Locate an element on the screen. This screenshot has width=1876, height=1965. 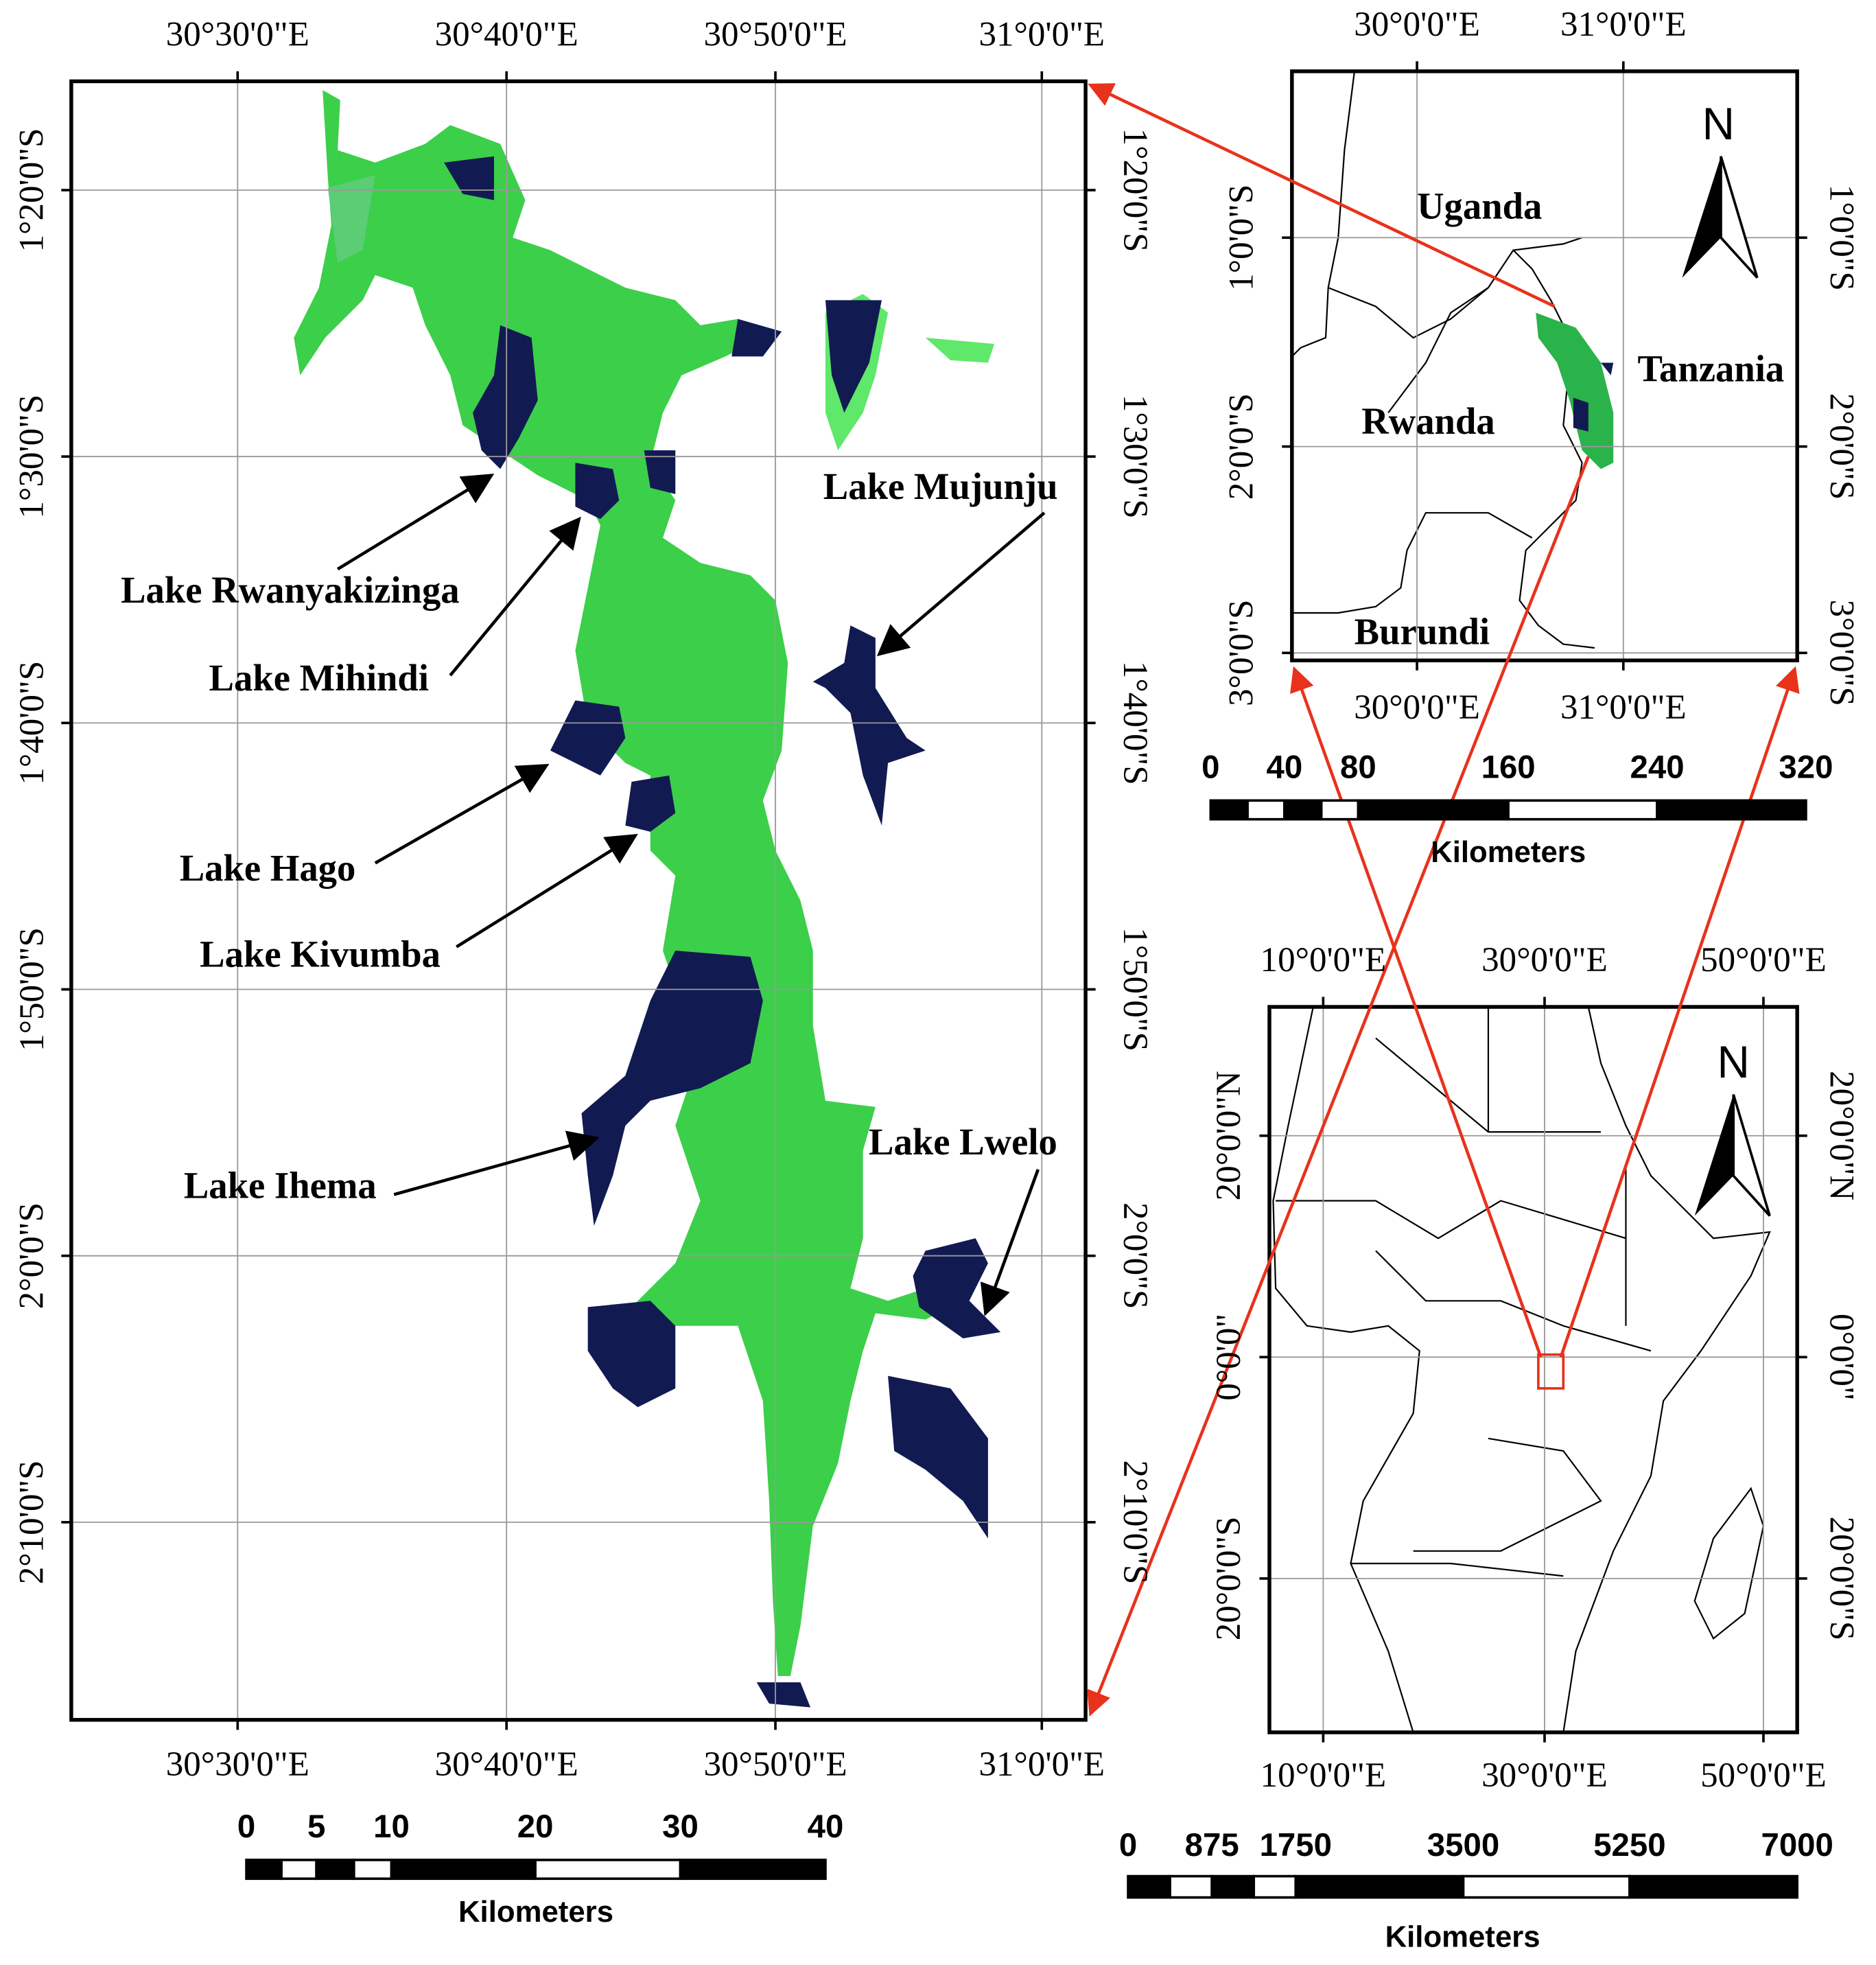
country-label: Burundi is located at coordinates (1422, 631).